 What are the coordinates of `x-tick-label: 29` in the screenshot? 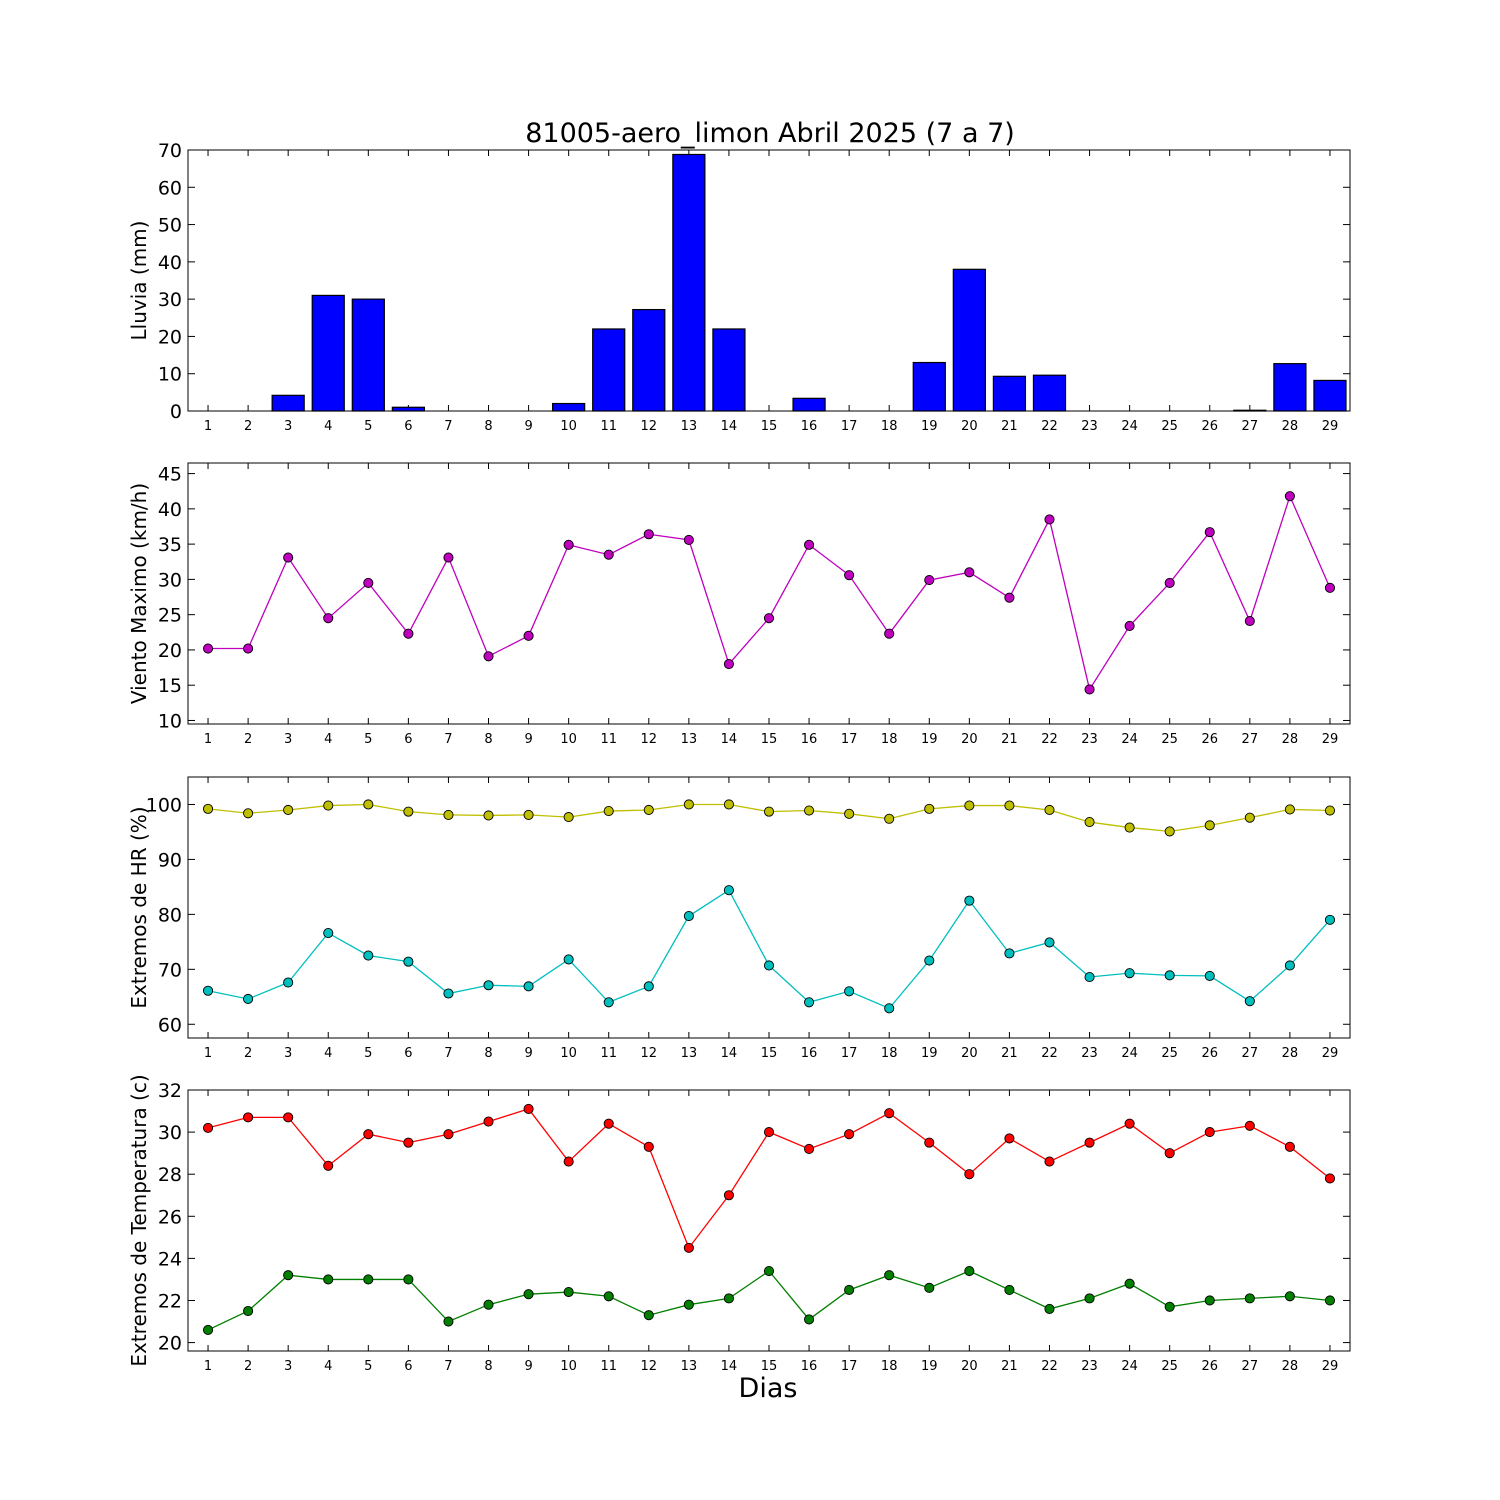 It's located at (1330, 1366).